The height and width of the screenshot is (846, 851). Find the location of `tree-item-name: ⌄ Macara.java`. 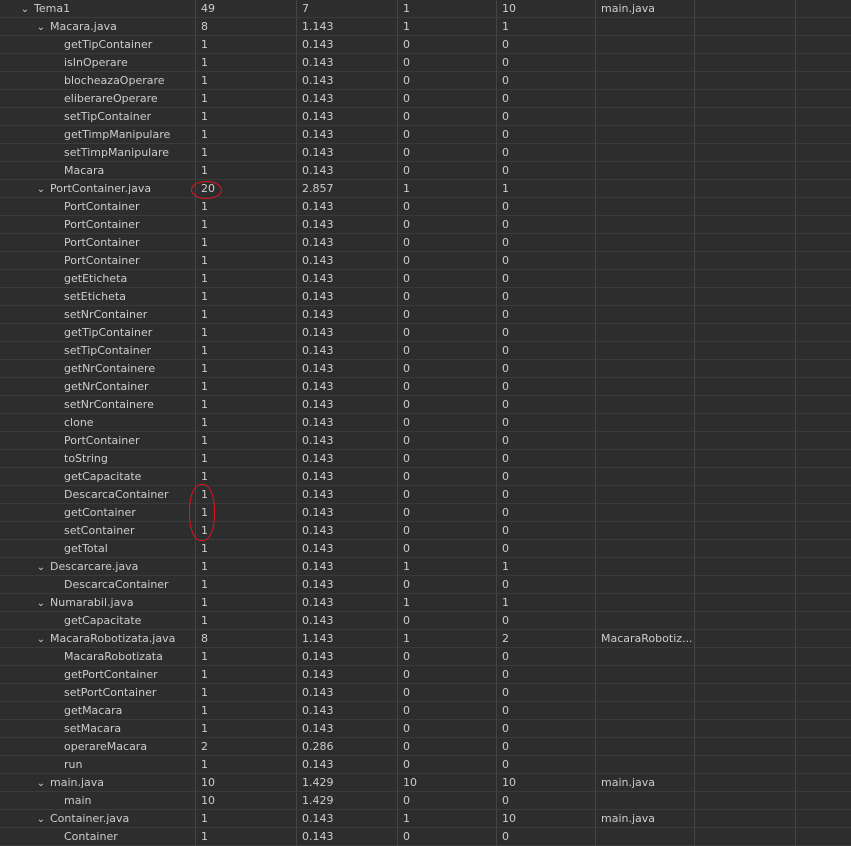

tree-item-name: ⌄ Macara.java is located at coordinates (97, 27).